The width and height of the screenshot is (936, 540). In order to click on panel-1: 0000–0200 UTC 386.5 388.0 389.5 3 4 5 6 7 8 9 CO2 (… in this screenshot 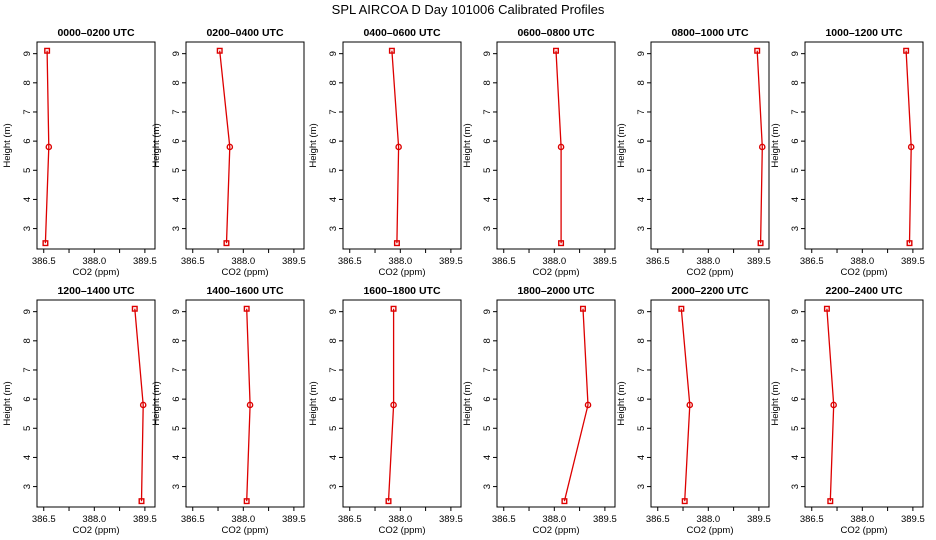, I will do `click(79, 152)`.